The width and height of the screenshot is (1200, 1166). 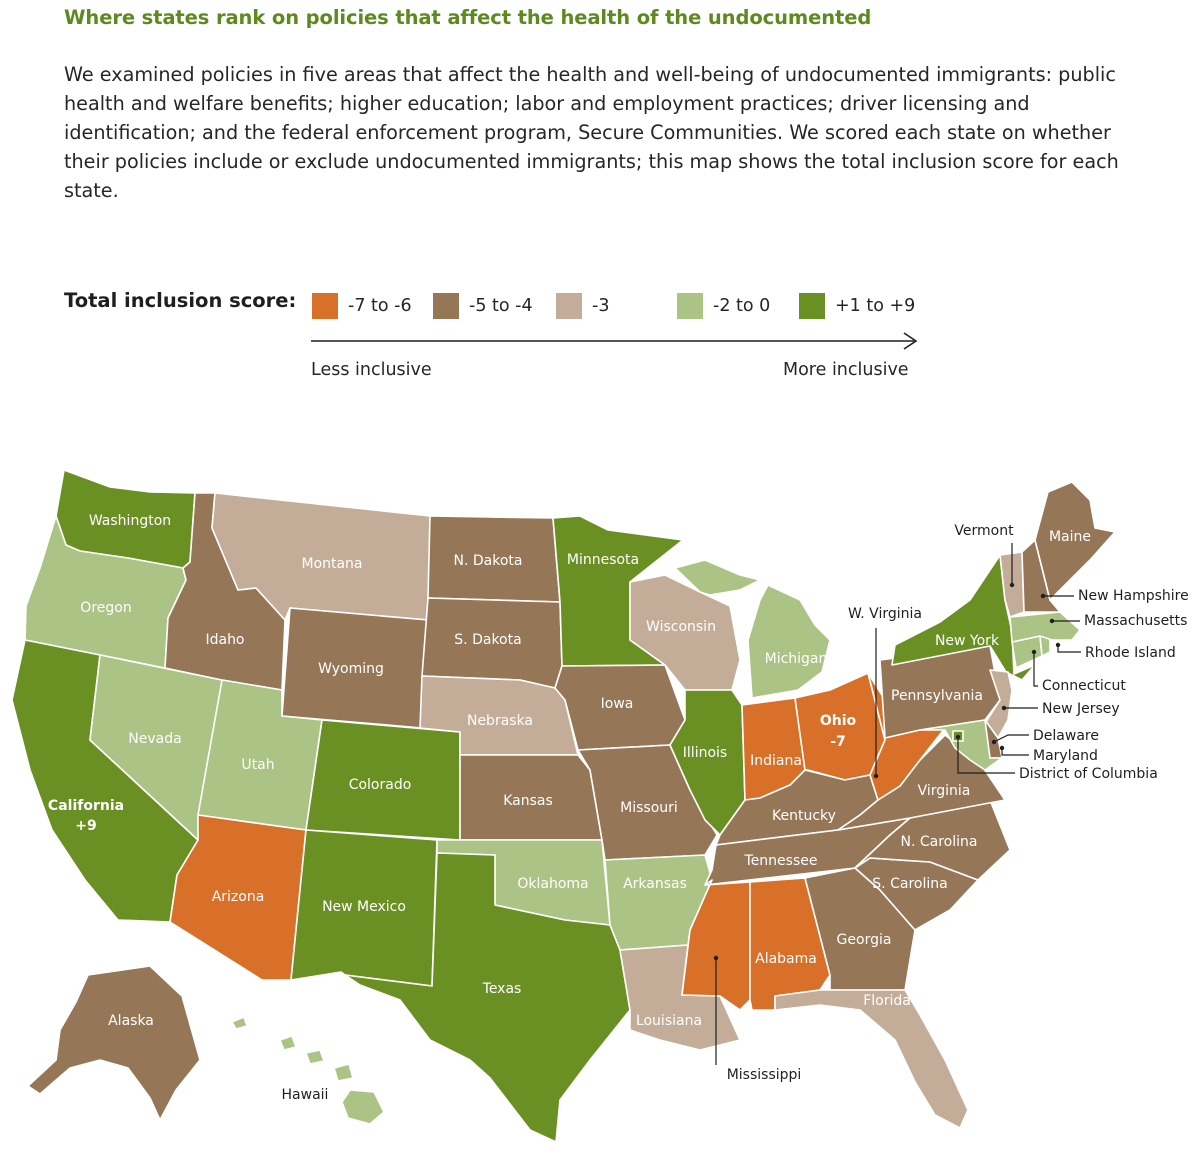 What do you see at coordinates (105, 608) in the screenshot?
I see `label-oregon: Oregon` at bounding box center [105, 608].